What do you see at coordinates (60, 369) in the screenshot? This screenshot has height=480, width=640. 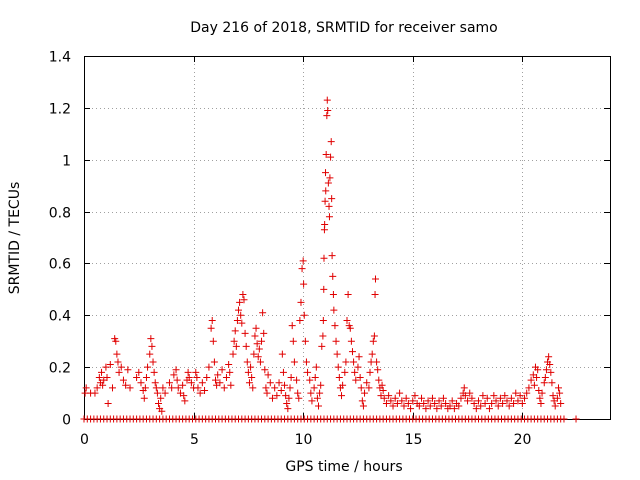 I see `y-tick-label: 0.2` at bounding box center [60, 369].